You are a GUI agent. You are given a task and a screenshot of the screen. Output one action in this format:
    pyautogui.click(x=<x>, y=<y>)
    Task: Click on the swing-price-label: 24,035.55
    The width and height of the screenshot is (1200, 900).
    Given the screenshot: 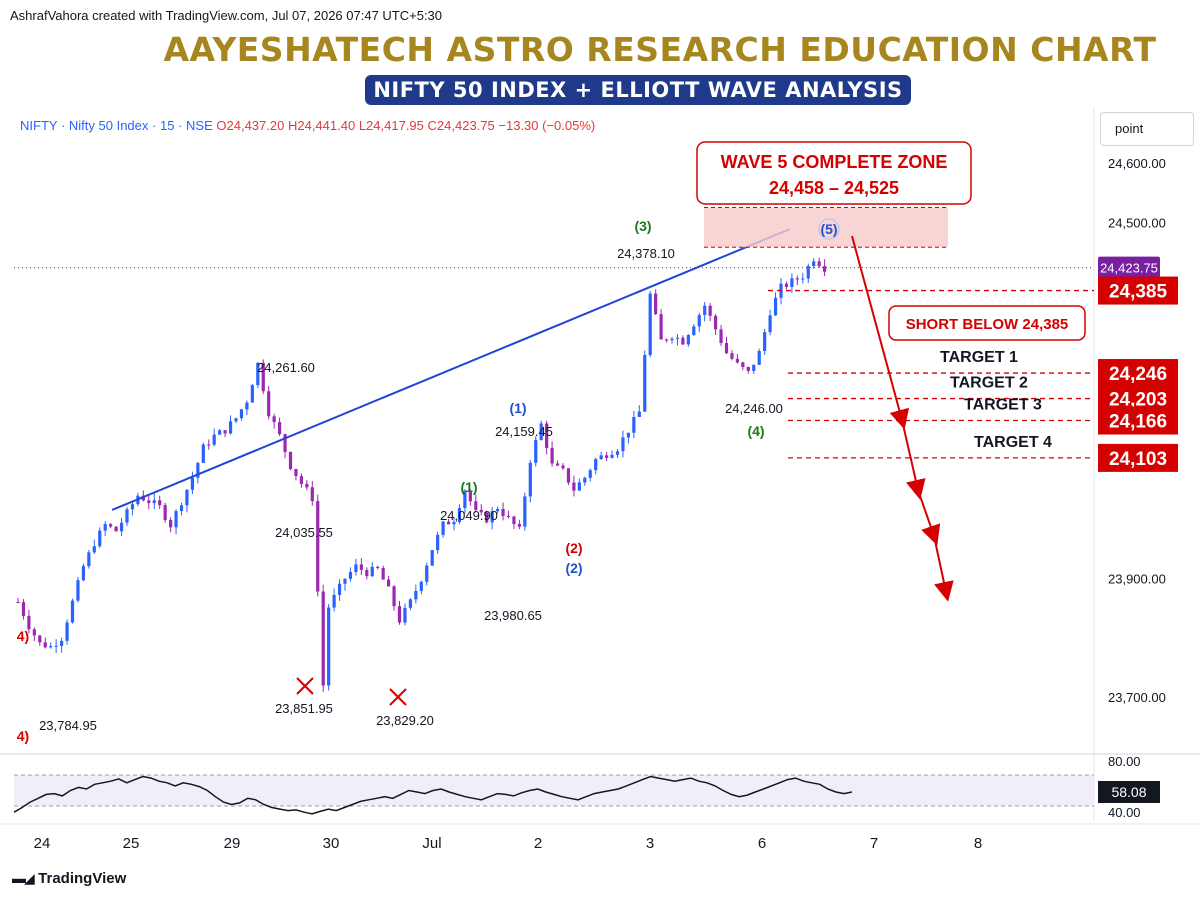 What is the action you would take?
    pyautogui.click(x=304, y=532)
    